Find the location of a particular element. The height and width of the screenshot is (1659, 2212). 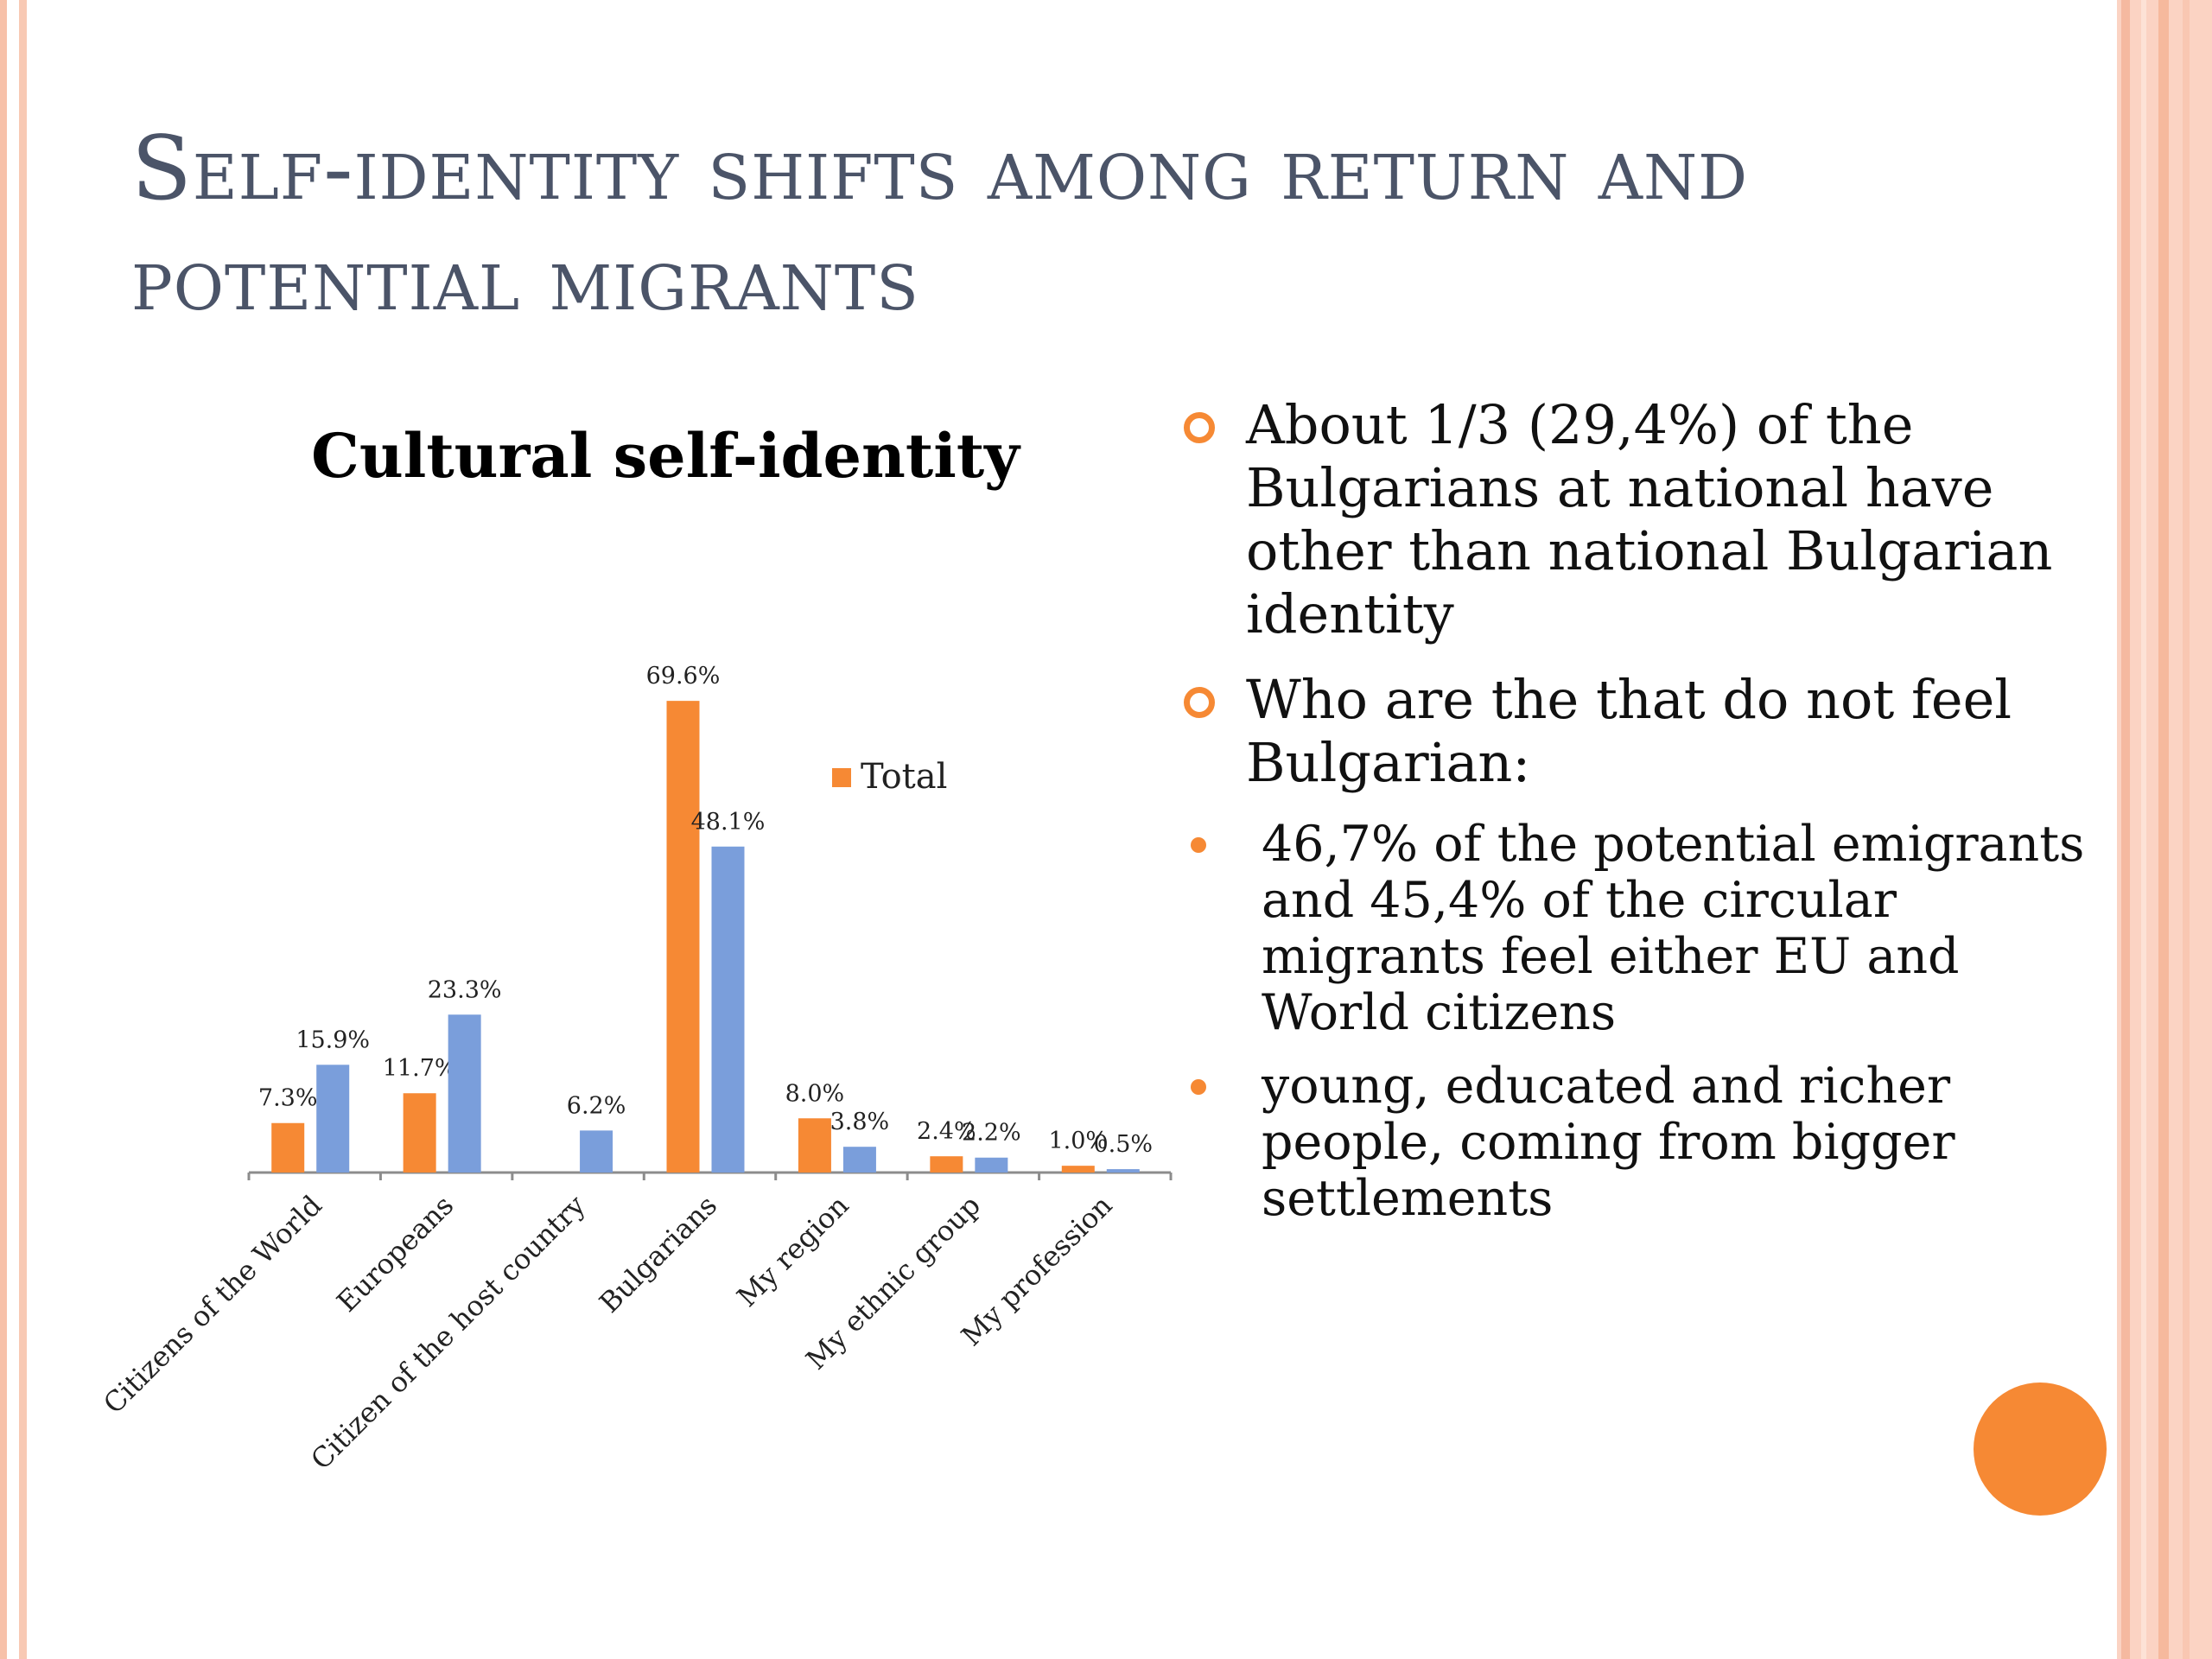

category-label: Bulgarians is located at coordinates (658, 1254).